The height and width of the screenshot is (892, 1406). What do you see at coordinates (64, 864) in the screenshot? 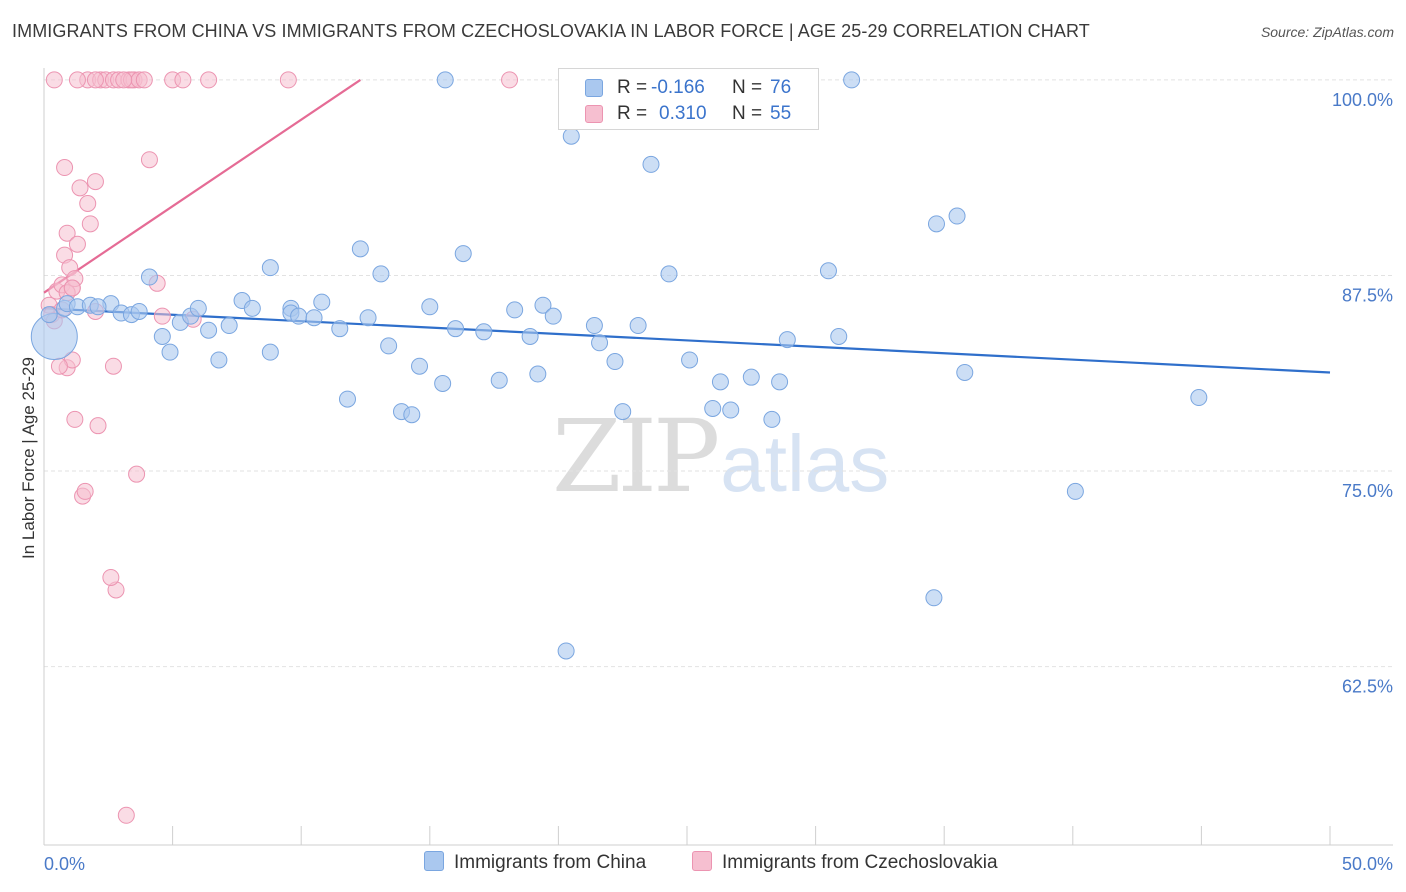
I see `x-tick-label: 0.0%` at bounding box center [64, 864].